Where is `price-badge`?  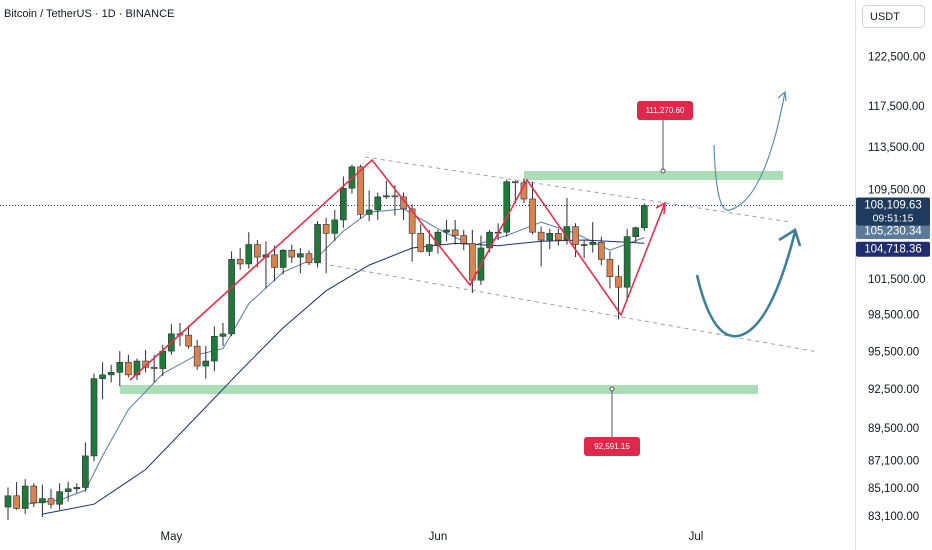 price-badge is located at coordinates (893, 211).